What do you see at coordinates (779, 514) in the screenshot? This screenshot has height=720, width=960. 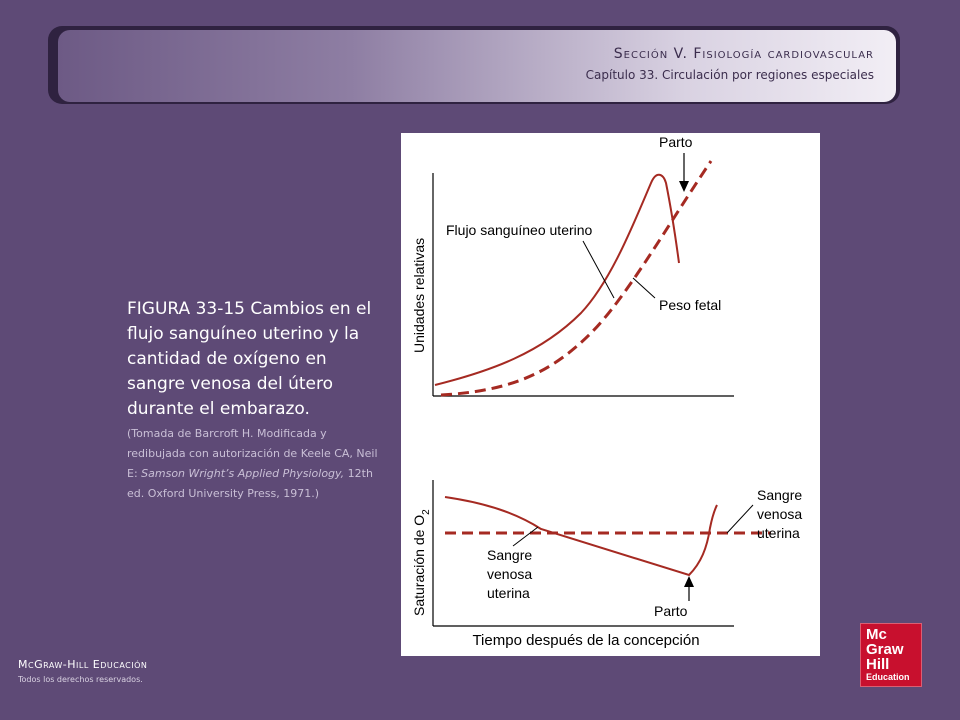 I see `right-label-2: venosa` at bounding box center [779, 514].